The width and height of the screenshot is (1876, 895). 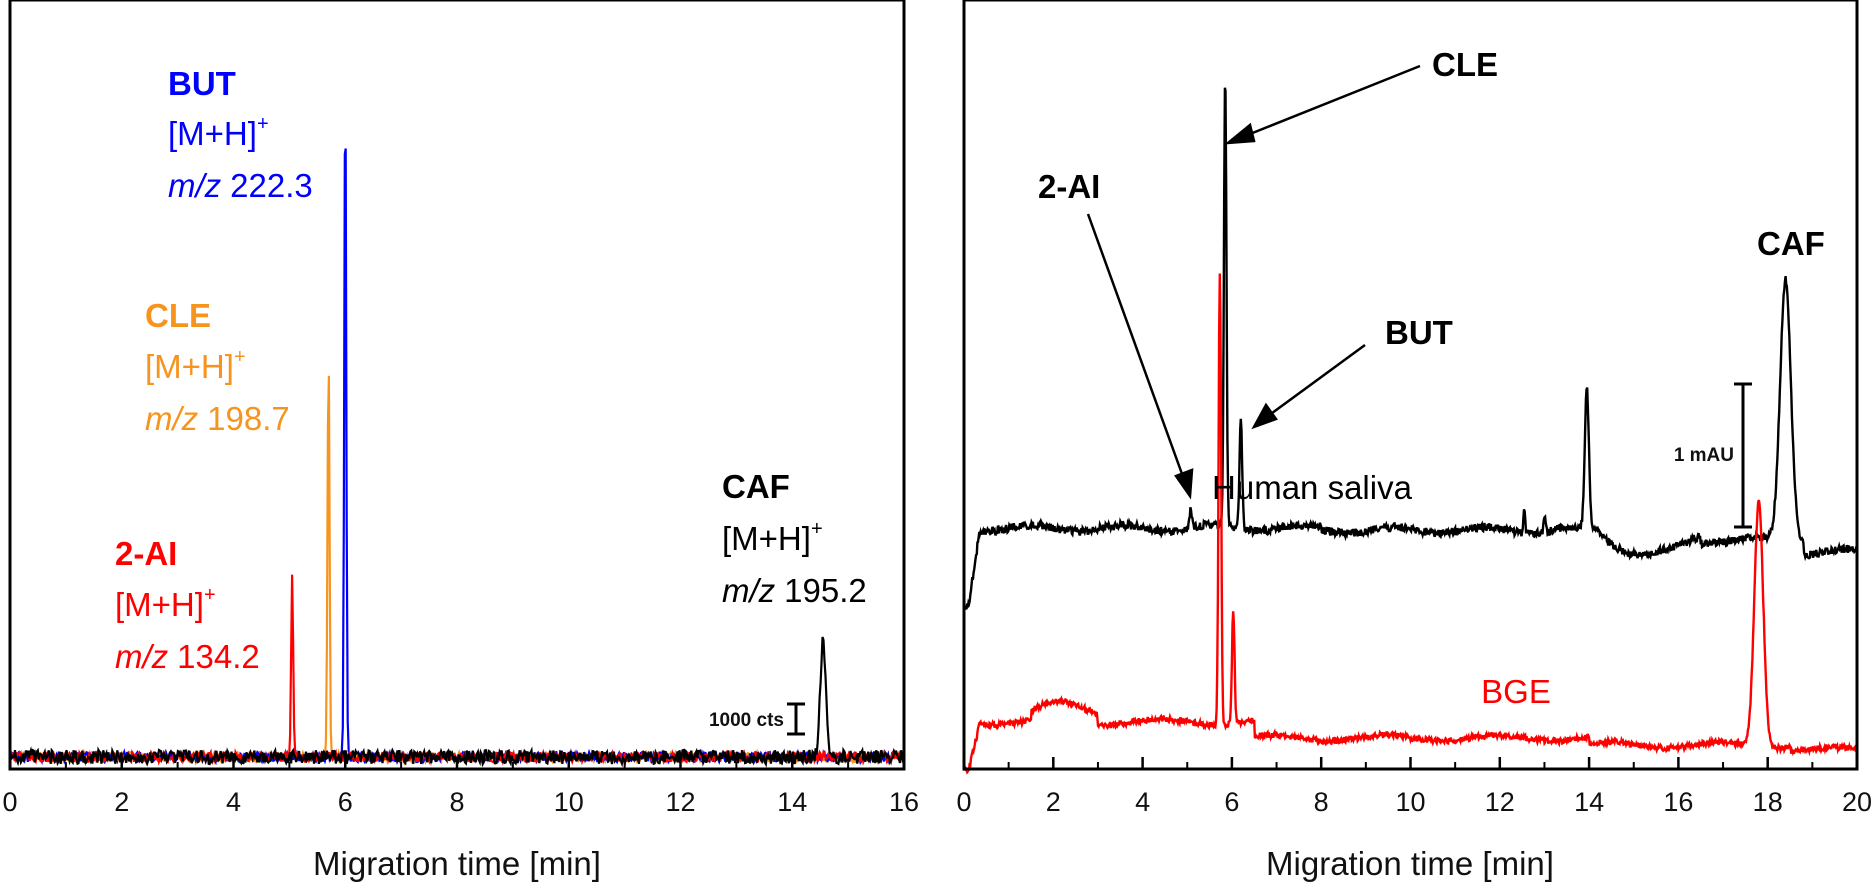 I want to click on but-mz-value: 222.3, so click(x=271, y=185).